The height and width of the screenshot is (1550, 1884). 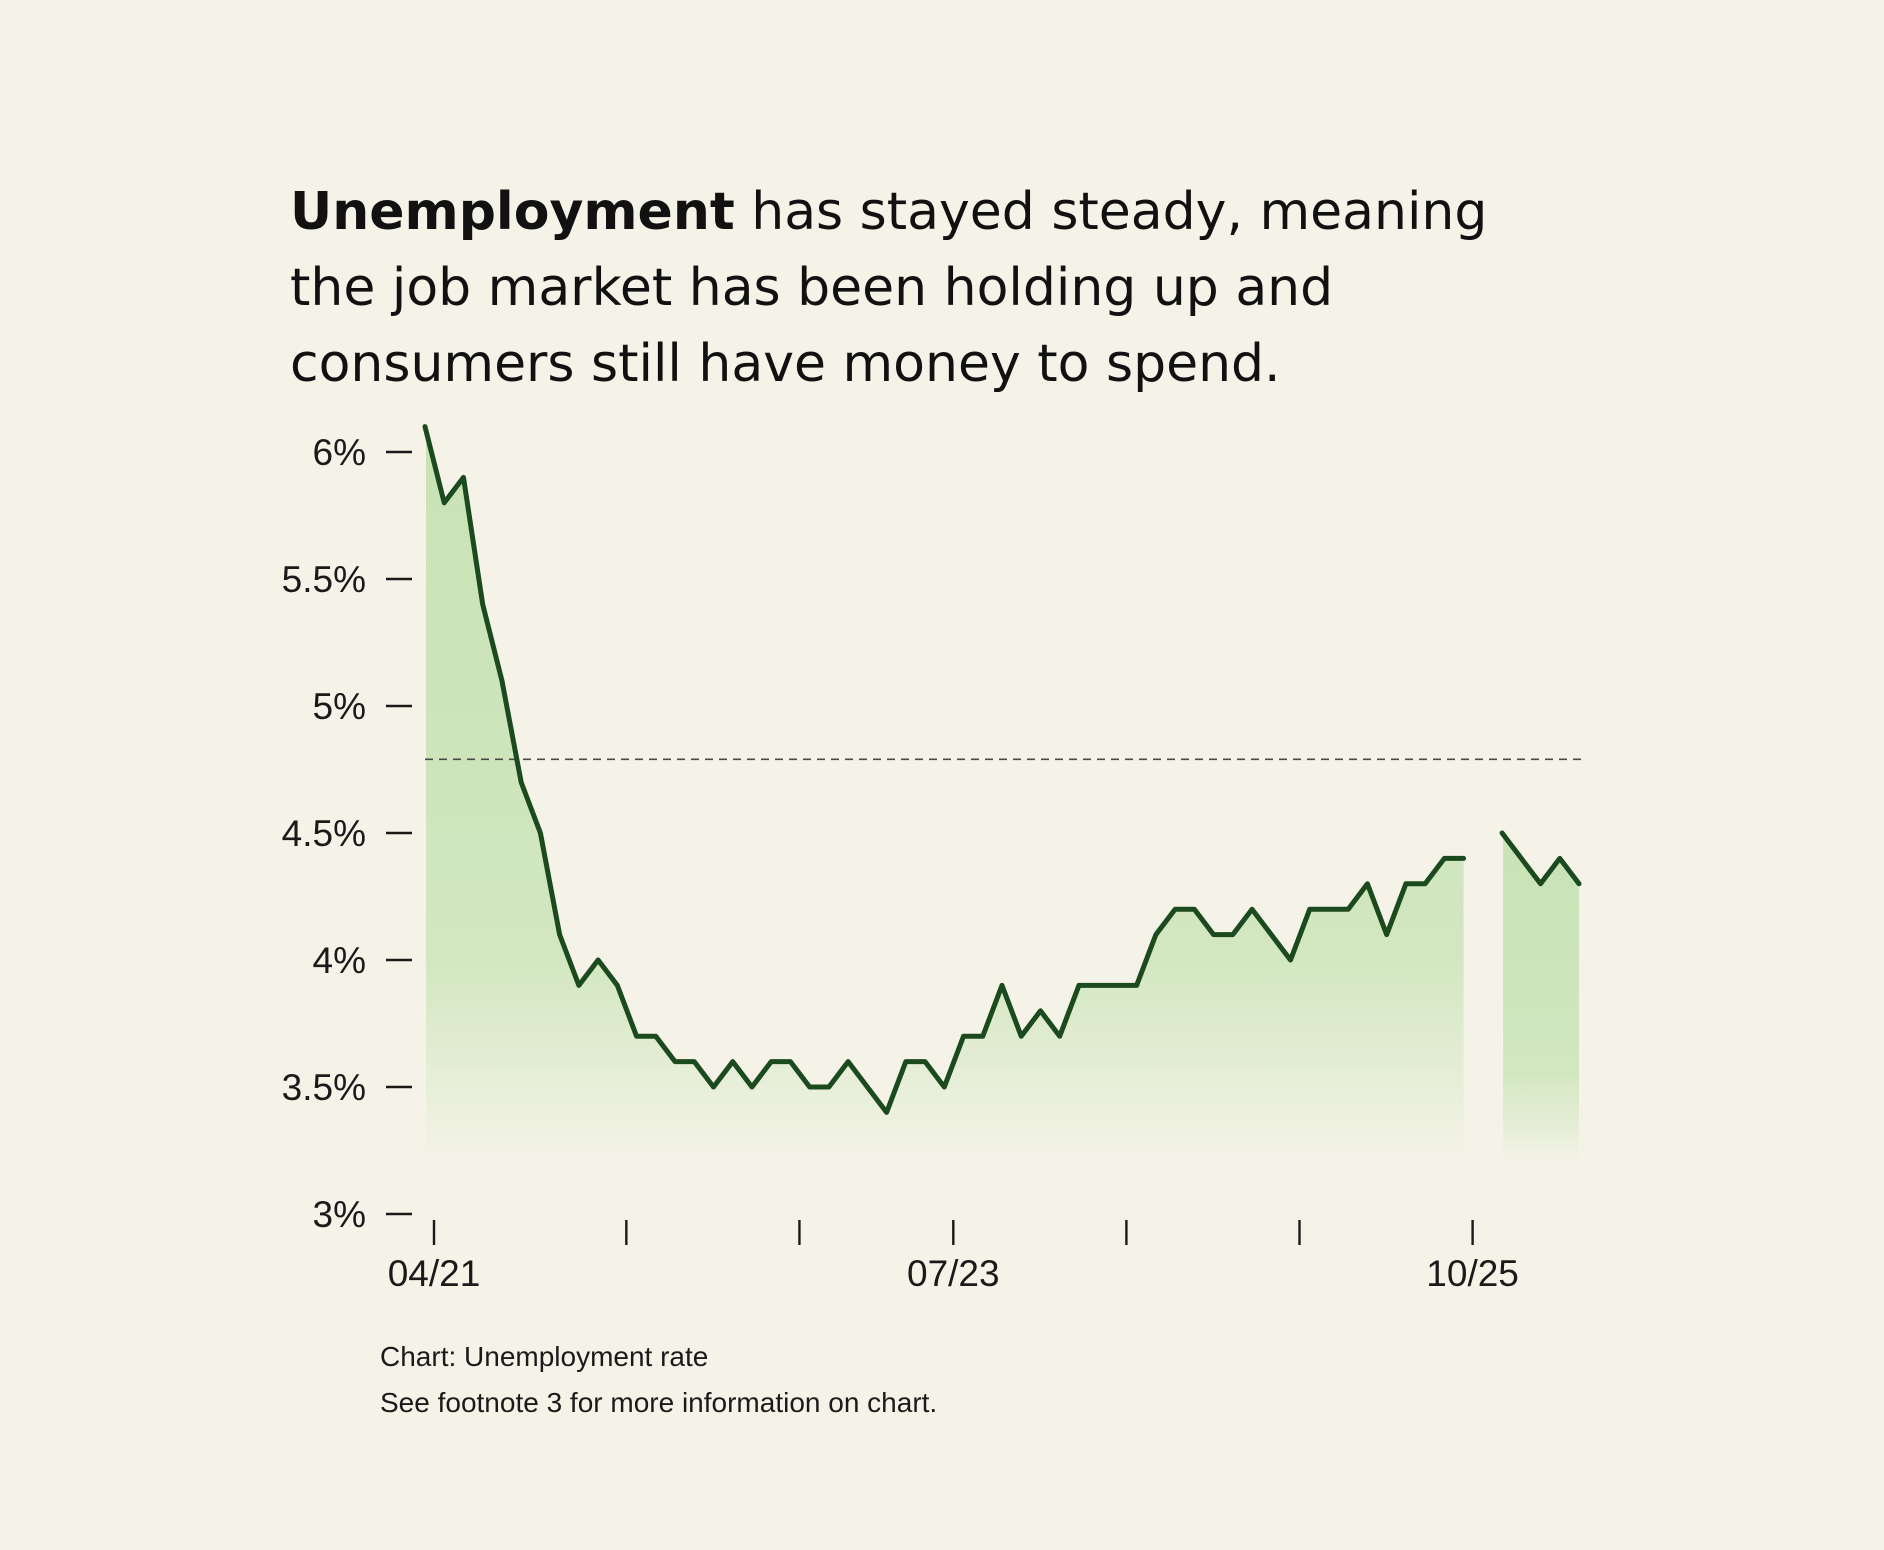 What do you see at coordinates (811, 288) in the screenshot?
I see `headline-line-2: the job market has been holding up and` at bounding box center [811, 288].